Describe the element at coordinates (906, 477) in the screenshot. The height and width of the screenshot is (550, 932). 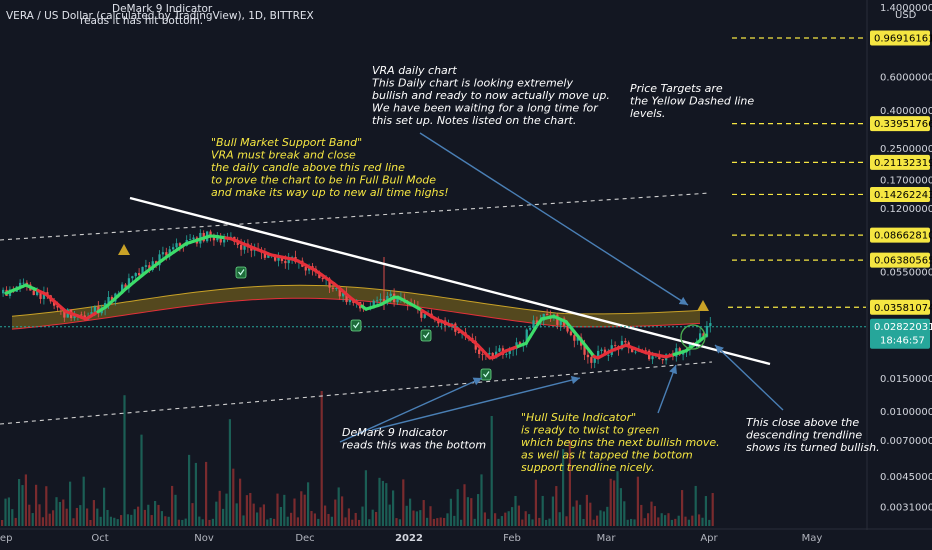
I see `price-tick: 0.0045000` at that location.